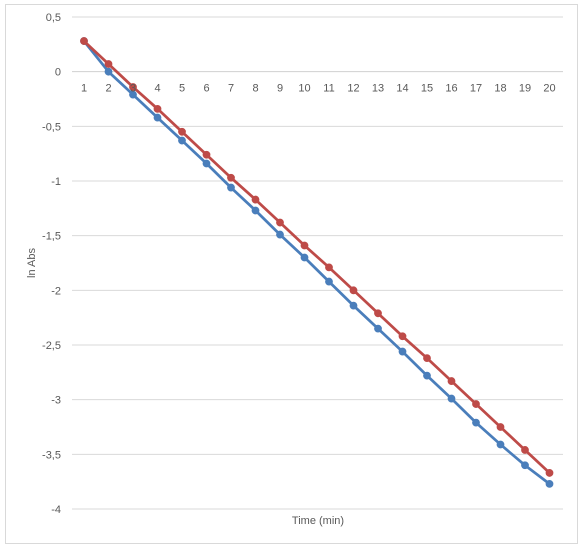 This screenshot has height=549, width=584. I want to click on x-axis-ticks: 1 2 3 4 5 6 7 8 9 10 11 12 13 14 15 16 17 18 19 20, so click(318, 89).